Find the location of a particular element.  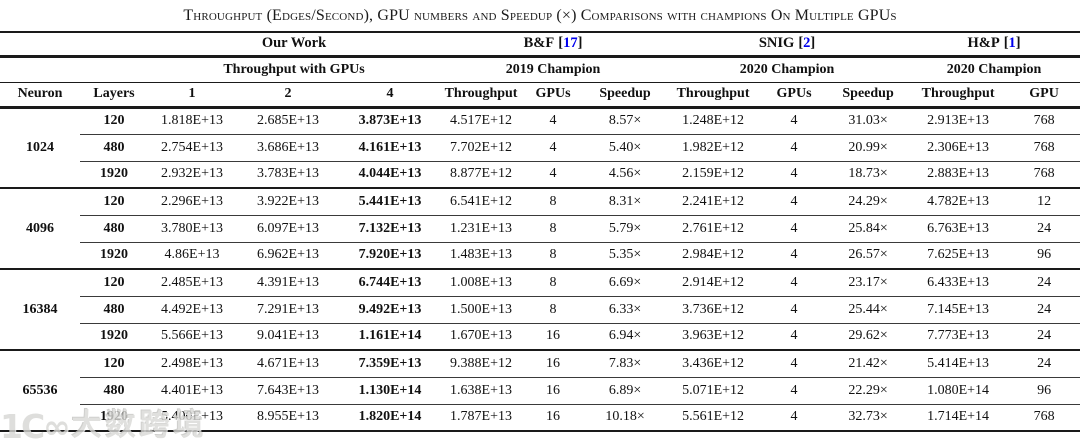

data-cell: 6.433E+13 is located at coordinates (958, 282).